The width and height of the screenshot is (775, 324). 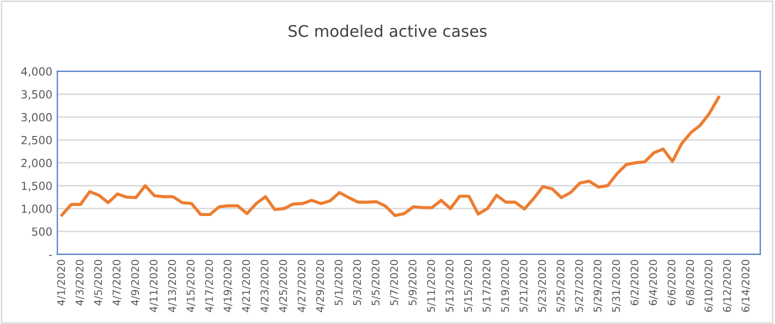 I want to click on x-tick-label: 4/17/2020, so click(x=209, y=286).